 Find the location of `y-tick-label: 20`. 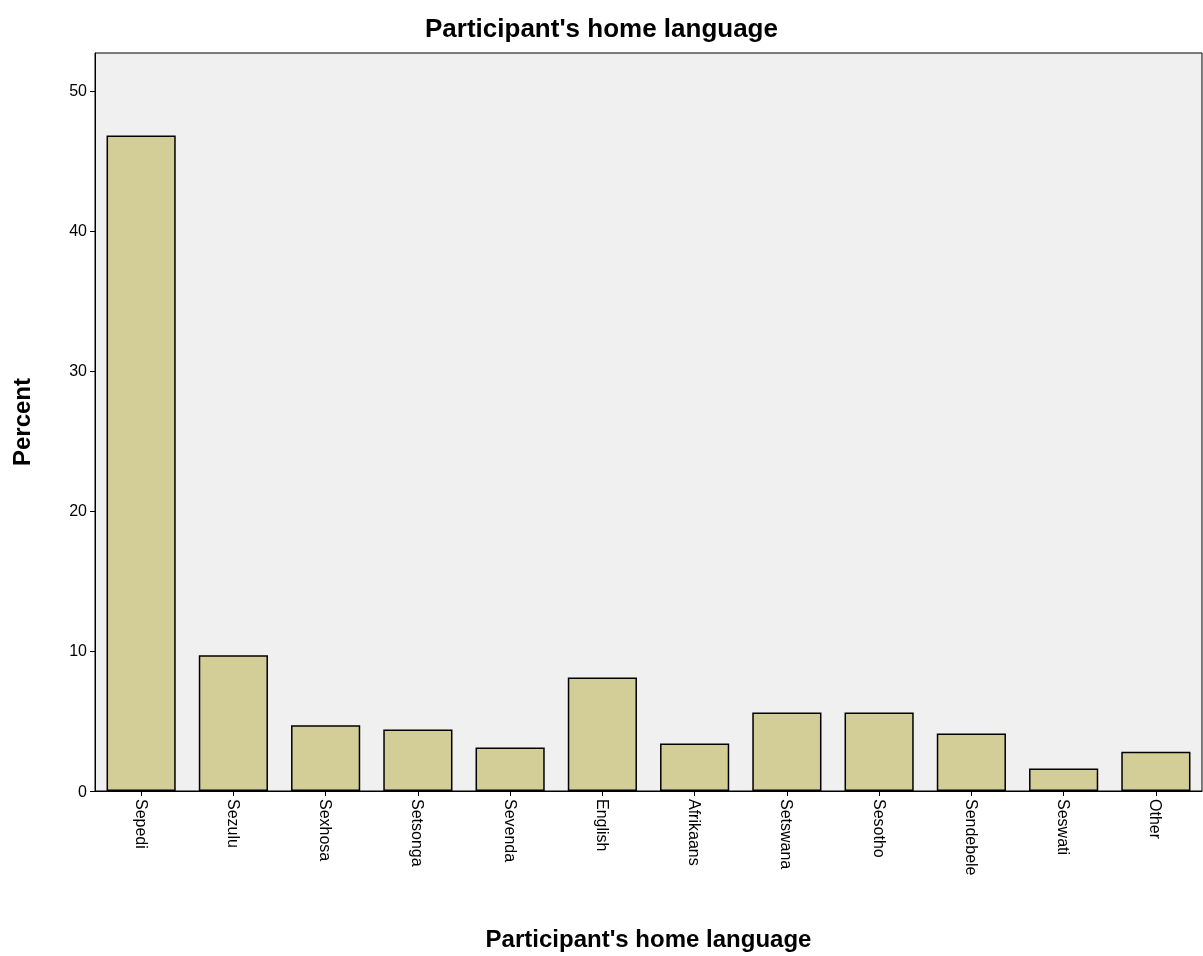

y-tick-label: 20 is located at coordinates (78, 511).